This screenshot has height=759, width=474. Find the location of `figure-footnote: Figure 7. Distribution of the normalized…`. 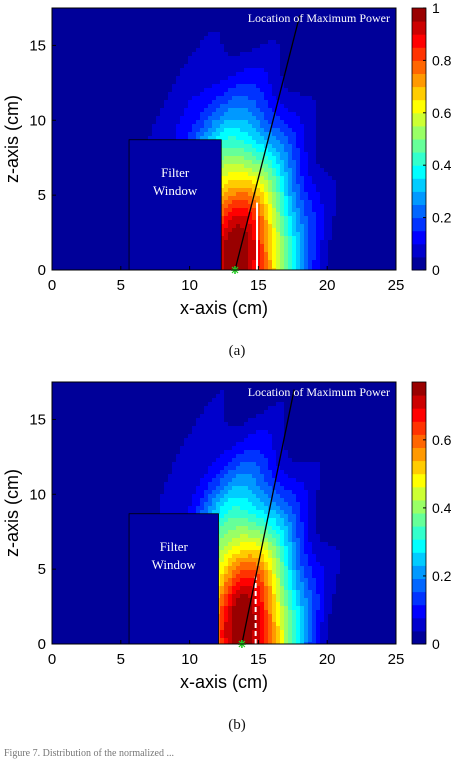

figure-footnote: Figure 7. Distribution of the normalized… is located at coordinates (89, 753).